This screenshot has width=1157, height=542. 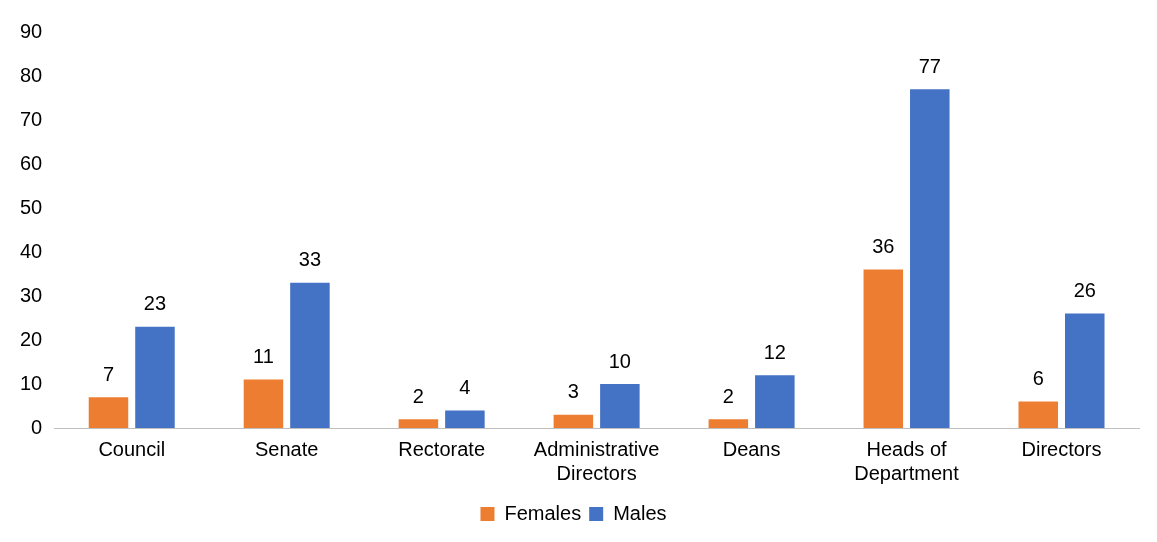 What do you see at coordinates (263, 356) in the screenshot?
I see `data-label: 11` at bounding box center [263, 356].